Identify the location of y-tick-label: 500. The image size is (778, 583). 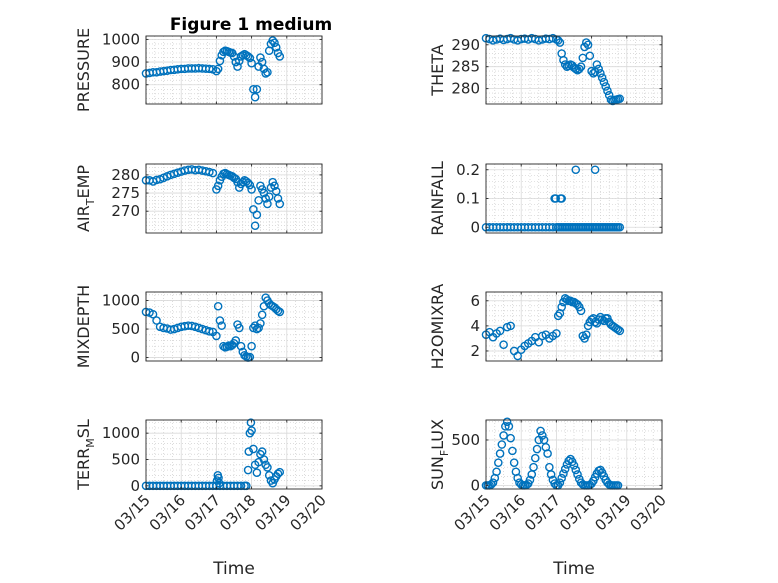
(125, 460).